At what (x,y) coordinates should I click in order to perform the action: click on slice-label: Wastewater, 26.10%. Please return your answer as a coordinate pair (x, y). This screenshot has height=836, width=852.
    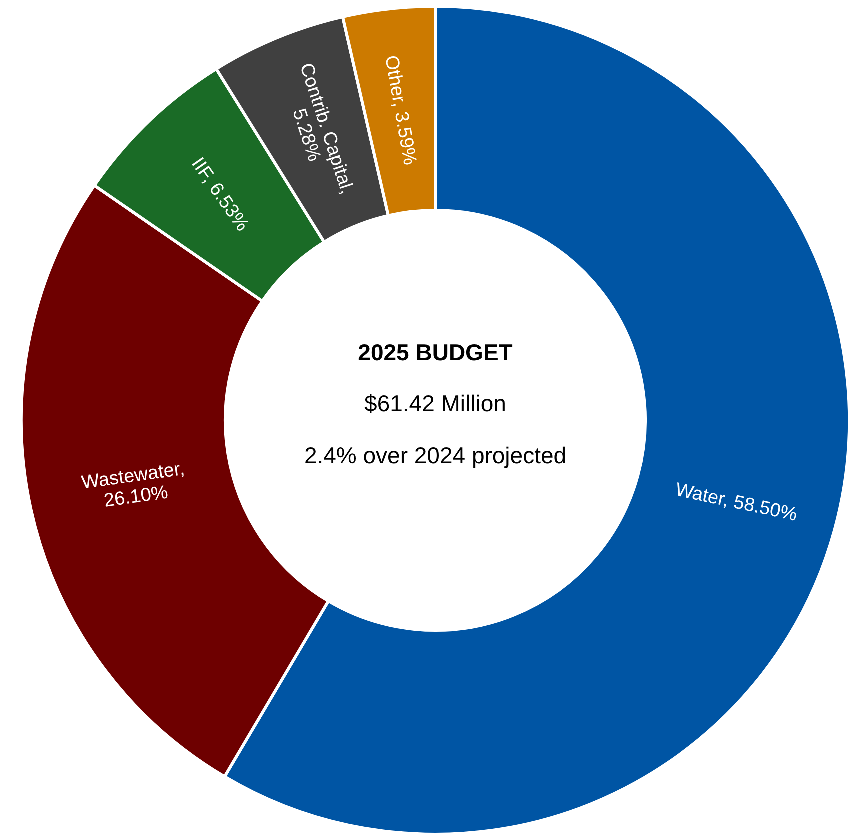
    Looking at the image, I should click on (133, 485).